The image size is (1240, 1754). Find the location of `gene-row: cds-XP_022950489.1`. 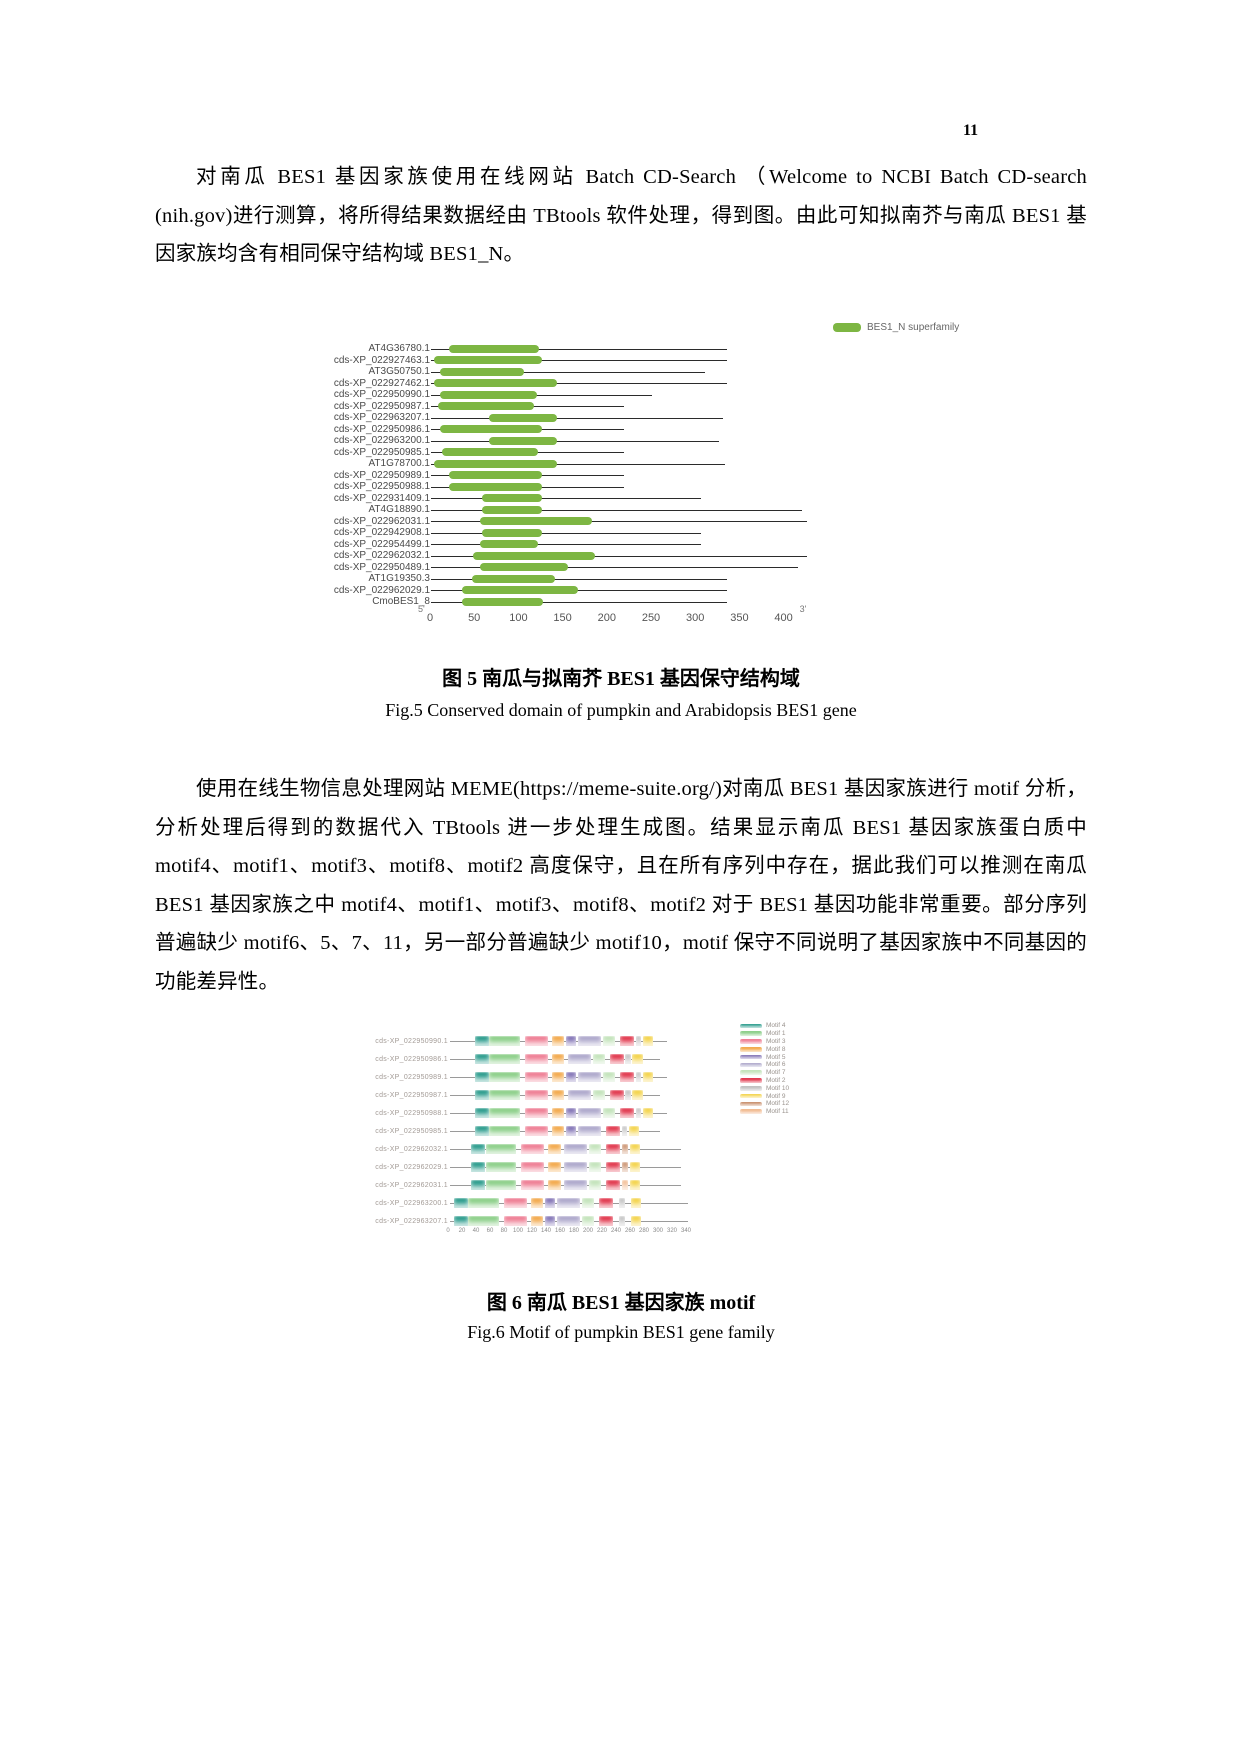

gene-row: cds-XP_022950489.1 is located at coordinates (550, 568).